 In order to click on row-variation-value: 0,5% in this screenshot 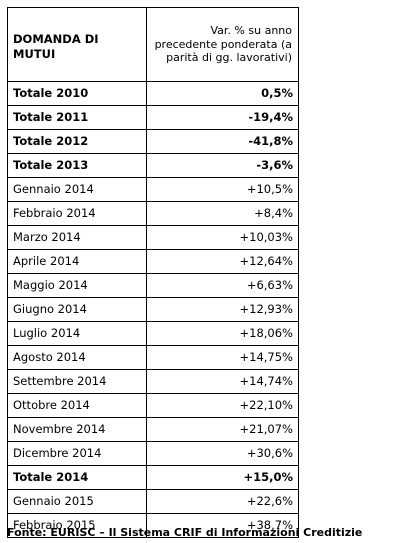, I will do `click(222, 93)`.